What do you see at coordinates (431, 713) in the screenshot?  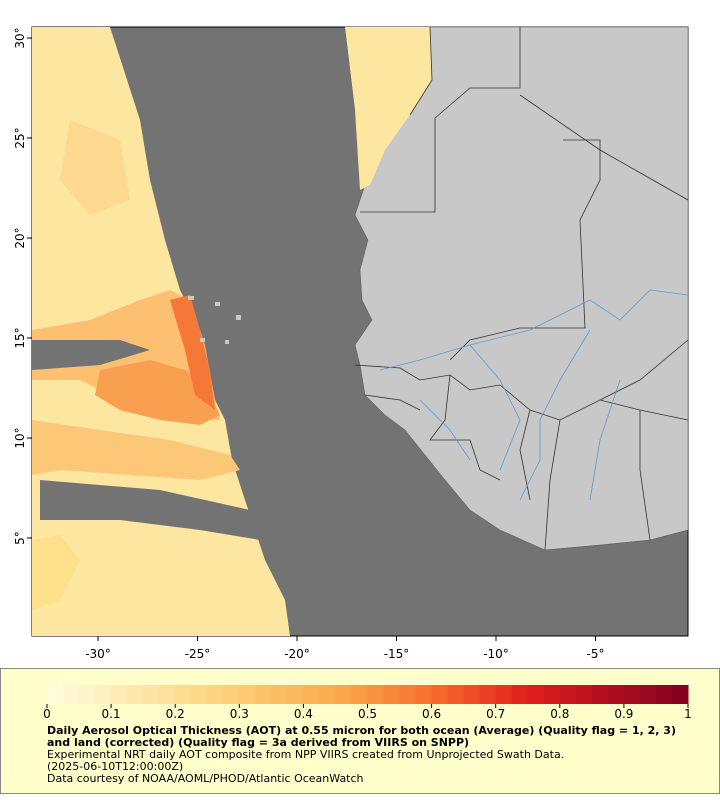 I see `colorbar-tick-label: 0.6` at bounding box center [431, 713].